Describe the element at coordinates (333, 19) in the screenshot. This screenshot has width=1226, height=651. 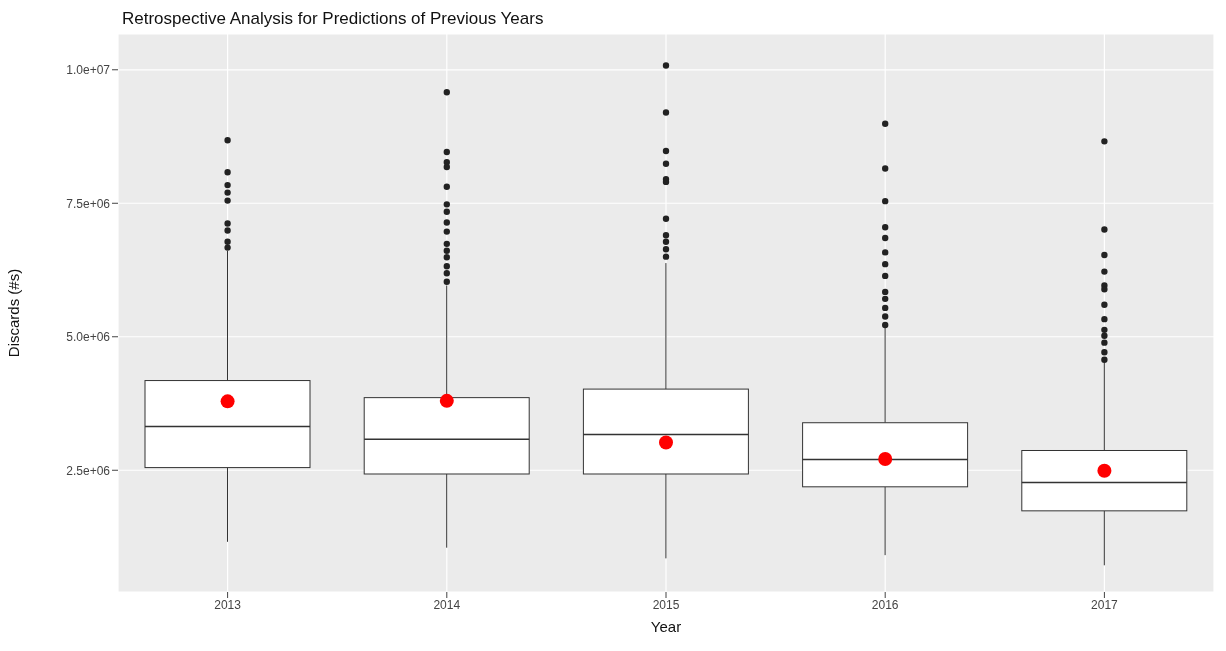
I see `chart-title: Retrospective Analysis for Predictions of Previous Years` at that location.